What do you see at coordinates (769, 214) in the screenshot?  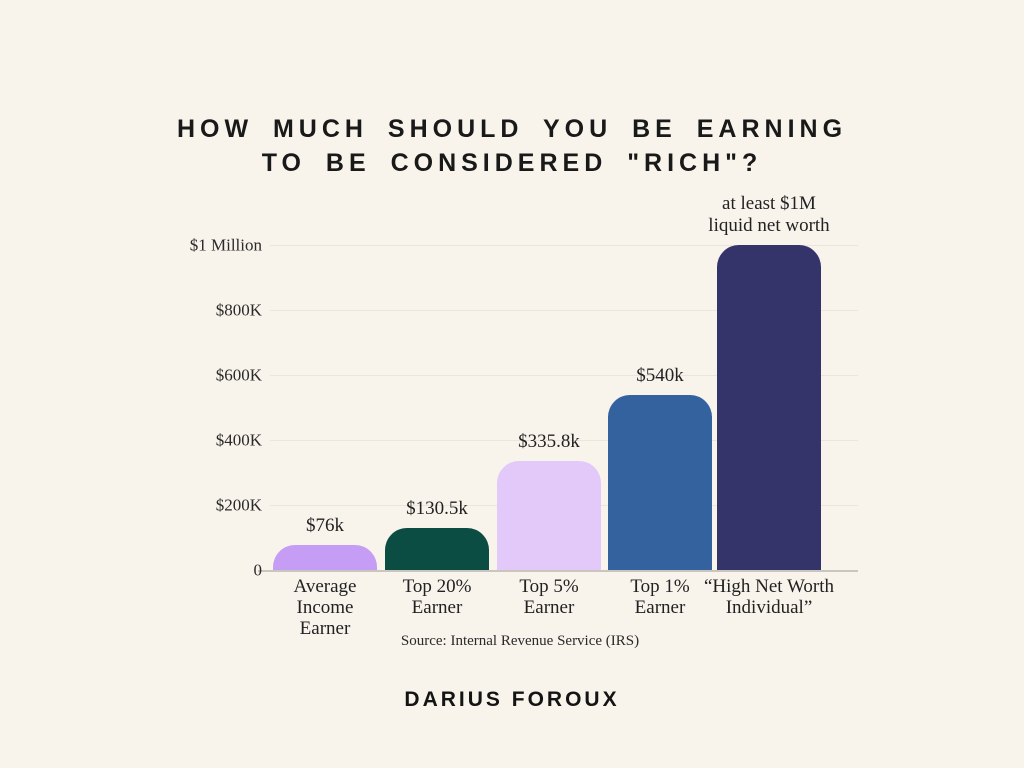 I see `bar-value-label: at least $1M liquid net worth` at bounding box center [769, 214].